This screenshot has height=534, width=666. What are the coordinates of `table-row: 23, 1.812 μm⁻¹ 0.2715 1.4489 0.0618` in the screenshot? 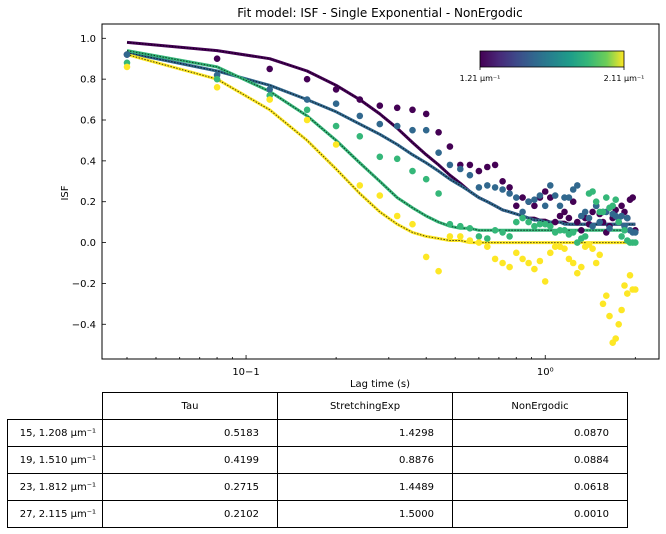 It's located at (317, 487).